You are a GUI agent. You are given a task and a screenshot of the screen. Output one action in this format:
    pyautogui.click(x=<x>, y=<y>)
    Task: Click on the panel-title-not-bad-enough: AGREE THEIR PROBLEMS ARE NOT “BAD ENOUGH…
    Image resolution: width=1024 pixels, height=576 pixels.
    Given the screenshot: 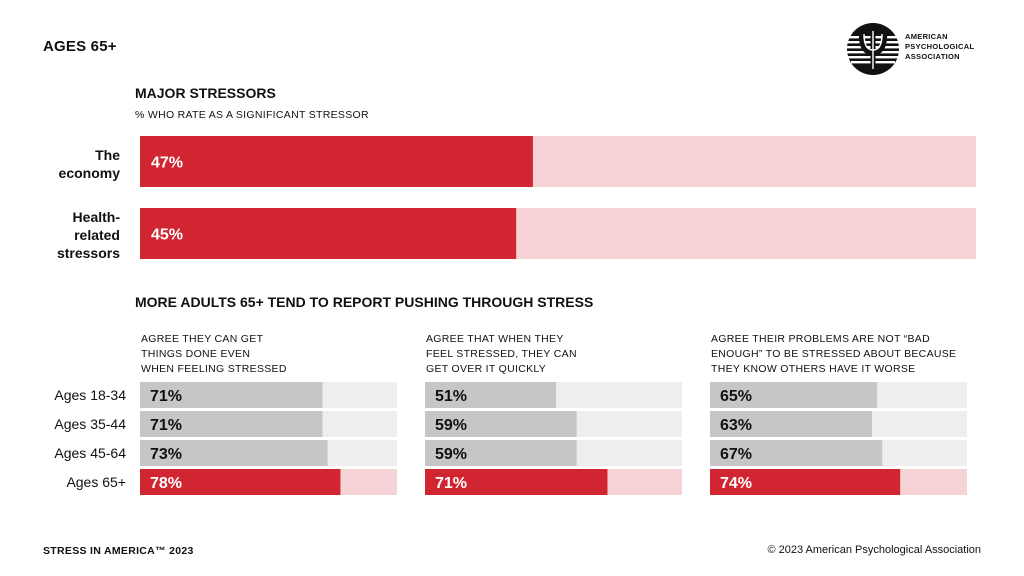 What is the action you would take?
    pyautogui.click(x=841, y=354)
    